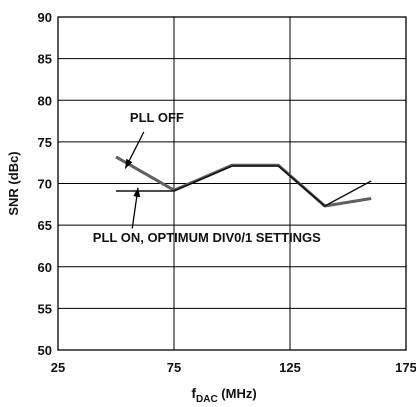 This screenshot has width=416, height=407. What do you see at coordinates (45, 267) in the screenshot?
I see `y-tick-label: 60` at bounding box center [45, 267].